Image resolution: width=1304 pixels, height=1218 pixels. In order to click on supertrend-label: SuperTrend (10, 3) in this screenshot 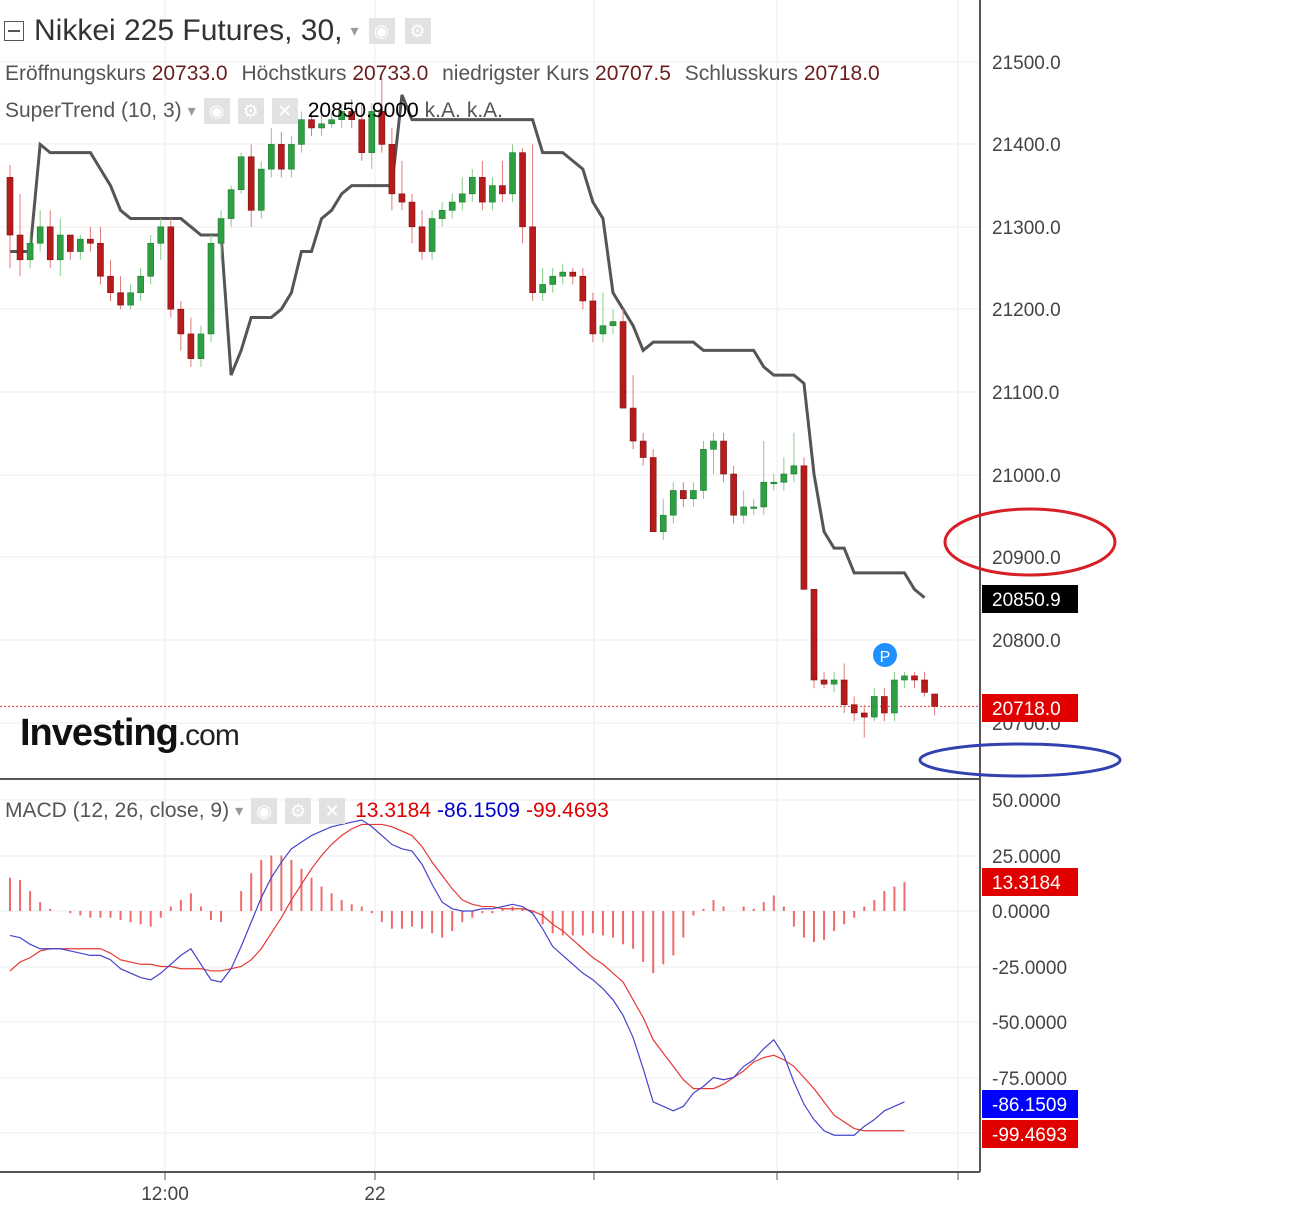, I will do `click(93, 110)`.